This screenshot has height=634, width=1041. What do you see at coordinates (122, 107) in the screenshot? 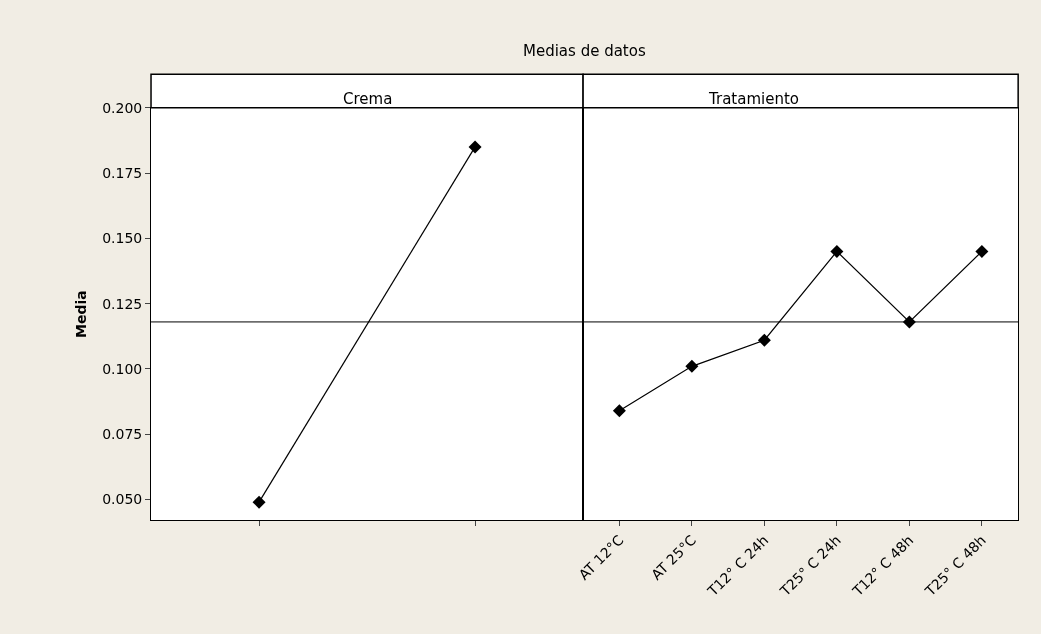
I see `y-tick-label: 0.200` at bounding box center [122, 107].